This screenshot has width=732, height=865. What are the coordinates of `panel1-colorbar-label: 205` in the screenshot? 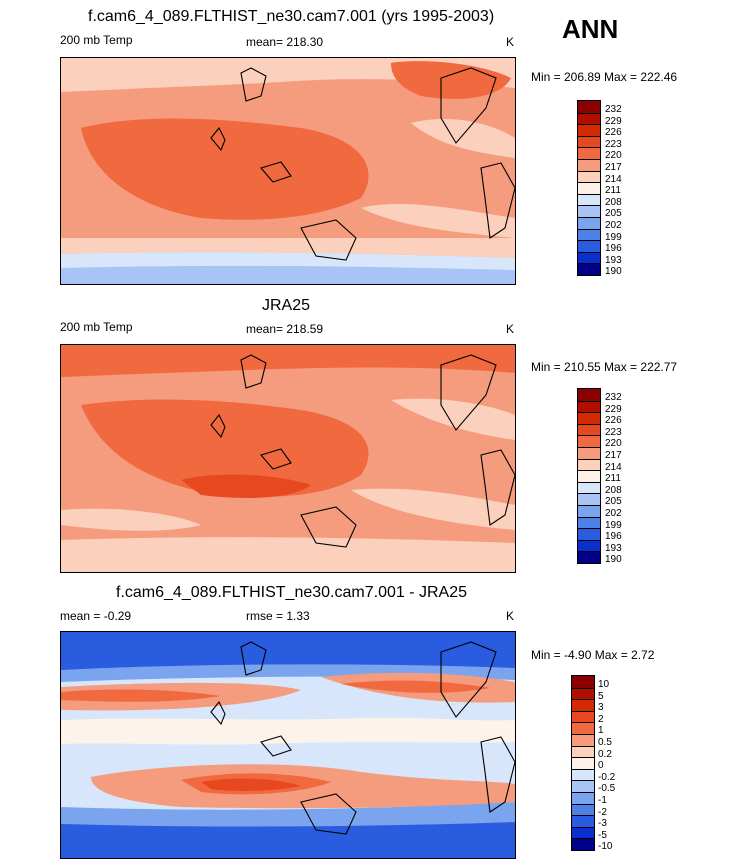 It's located at (613, 214).